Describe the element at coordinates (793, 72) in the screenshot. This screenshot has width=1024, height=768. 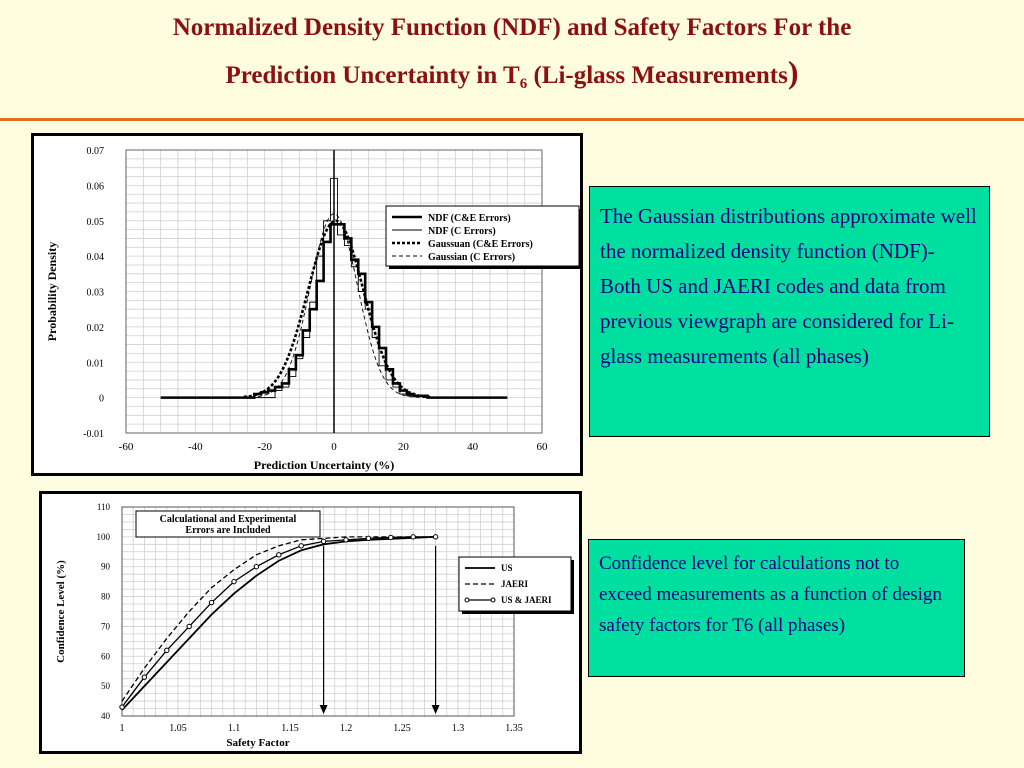
I see `title-close-paren: )` at that location.